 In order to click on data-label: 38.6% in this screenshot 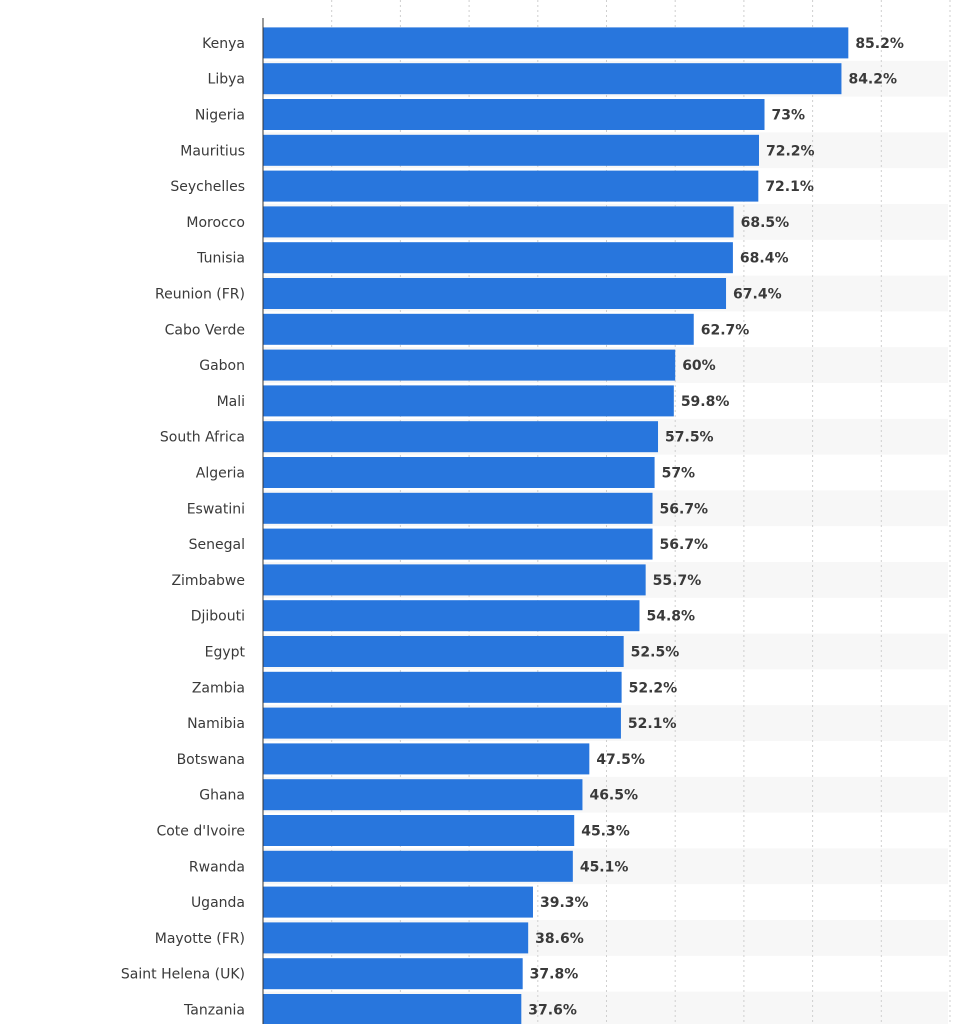, I will do `click(559, 939)`.